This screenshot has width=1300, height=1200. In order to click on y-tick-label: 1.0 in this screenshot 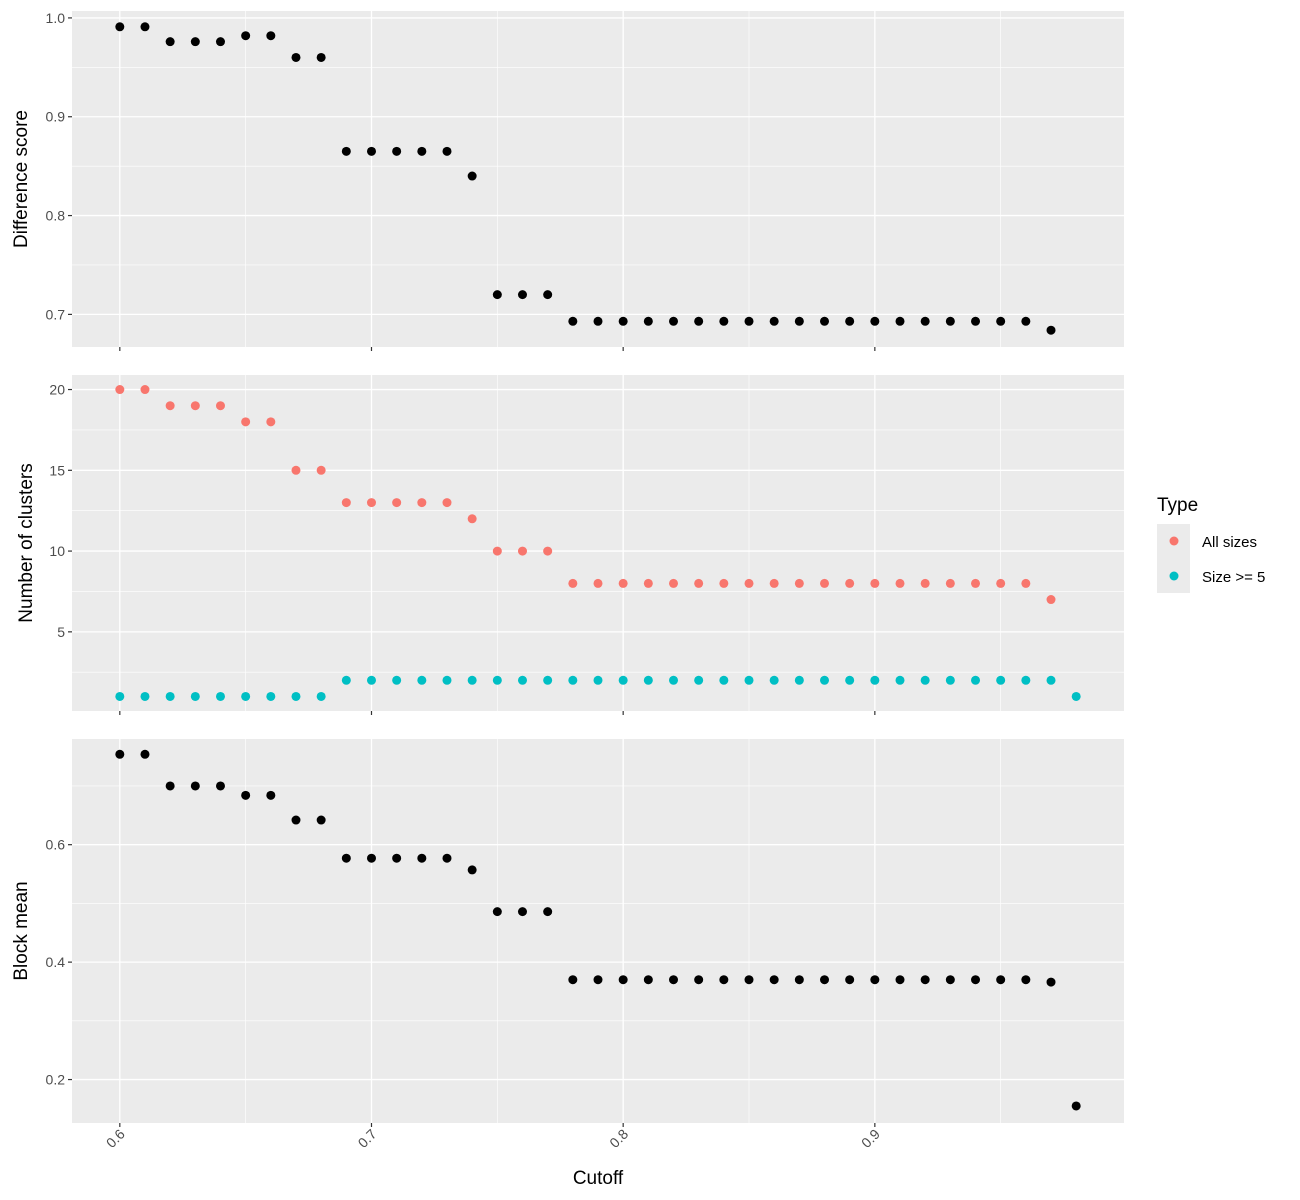, I will do `click(56, 18)`.